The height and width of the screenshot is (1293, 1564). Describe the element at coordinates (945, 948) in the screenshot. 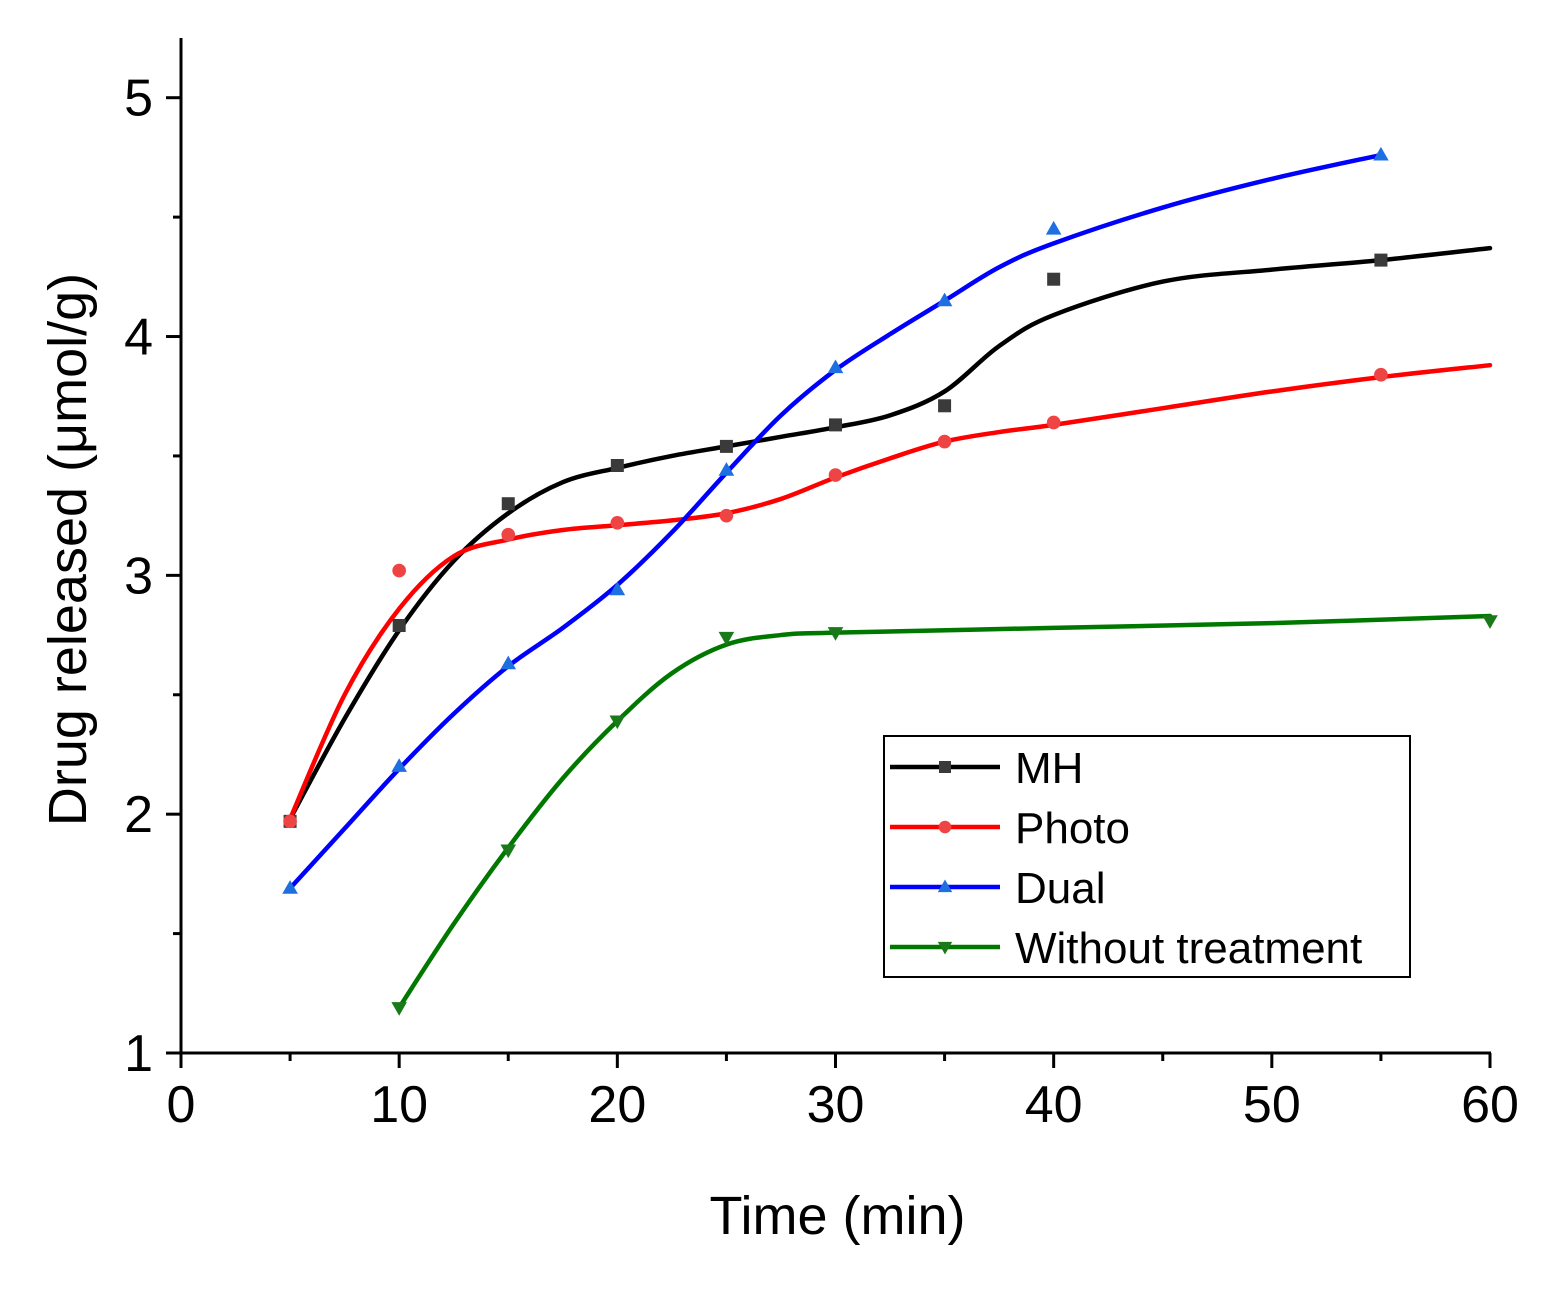

I see `legend-marker-without-treatment` at that location.